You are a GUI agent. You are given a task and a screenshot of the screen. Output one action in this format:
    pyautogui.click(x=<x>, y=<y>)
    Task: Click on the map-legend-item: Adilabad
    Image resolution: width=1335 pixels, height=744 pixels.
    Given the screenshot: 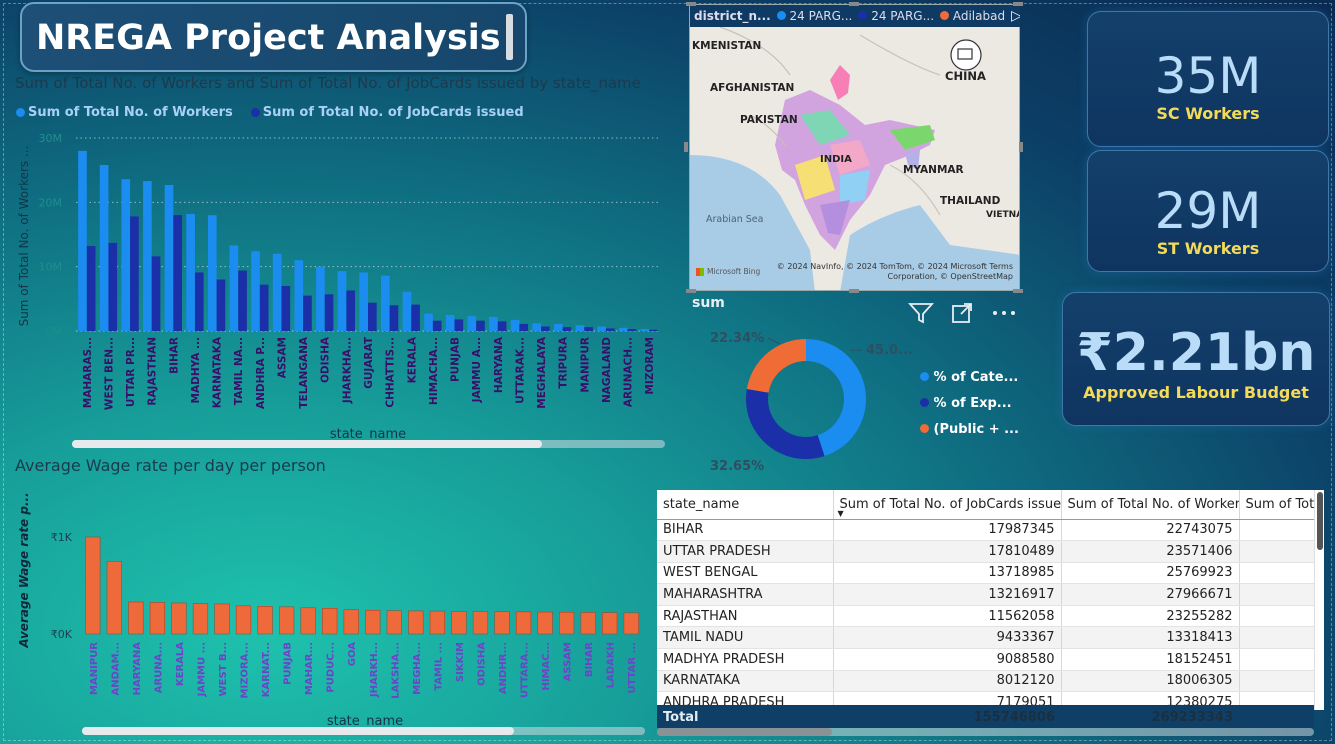 What is the action you would take?
    pyautogui.click(x=972, y=16)
    